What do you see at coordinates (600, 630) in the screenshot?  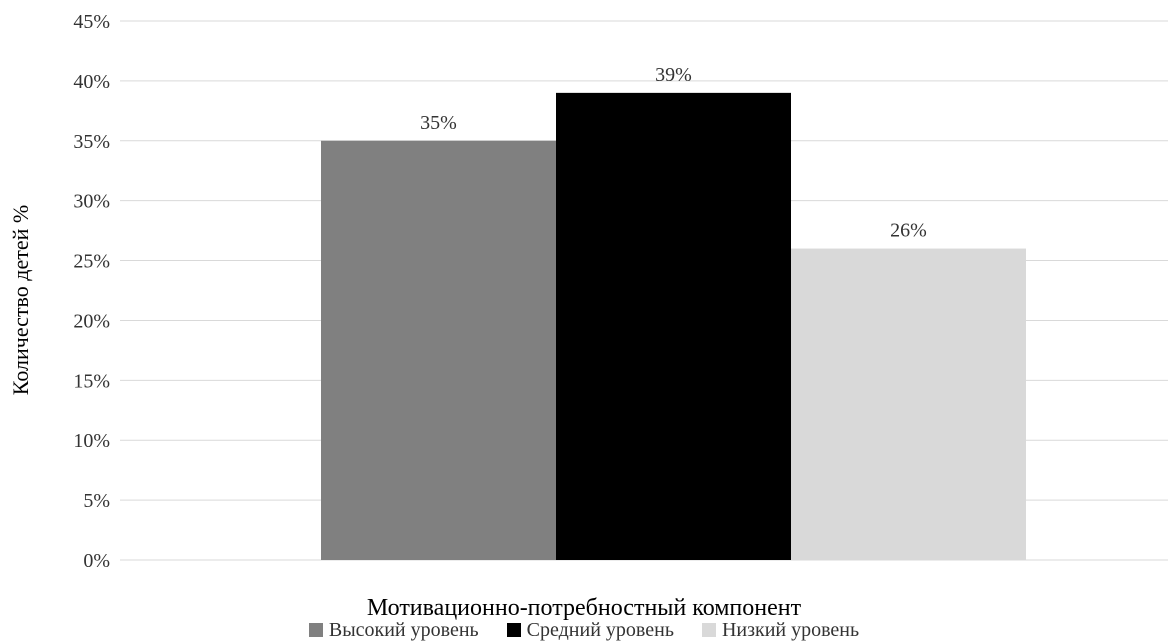 I see `legend-label-medium: Средний уровень` at bounding box center [600, 630].